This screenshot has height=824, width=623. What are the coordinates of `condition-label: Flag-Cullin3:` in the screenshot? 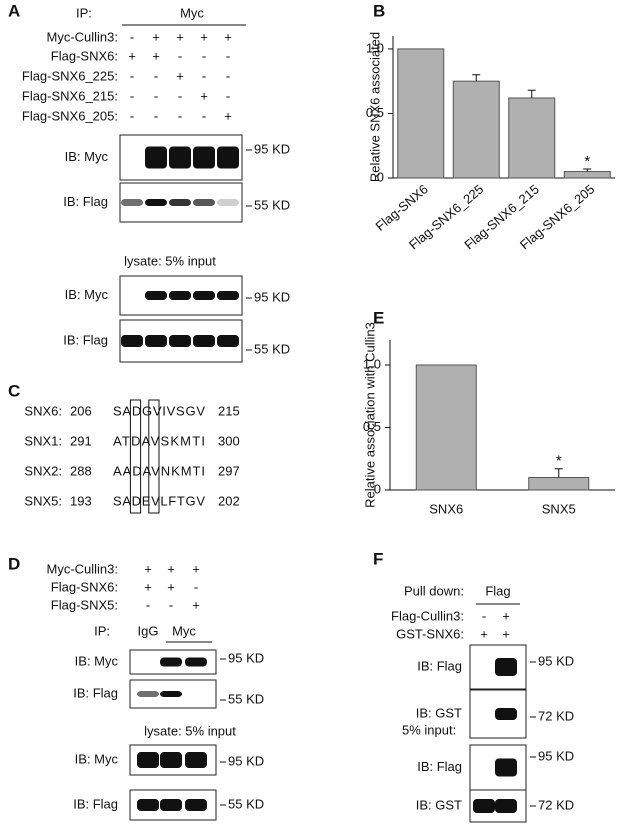 It's located at (427, 615).